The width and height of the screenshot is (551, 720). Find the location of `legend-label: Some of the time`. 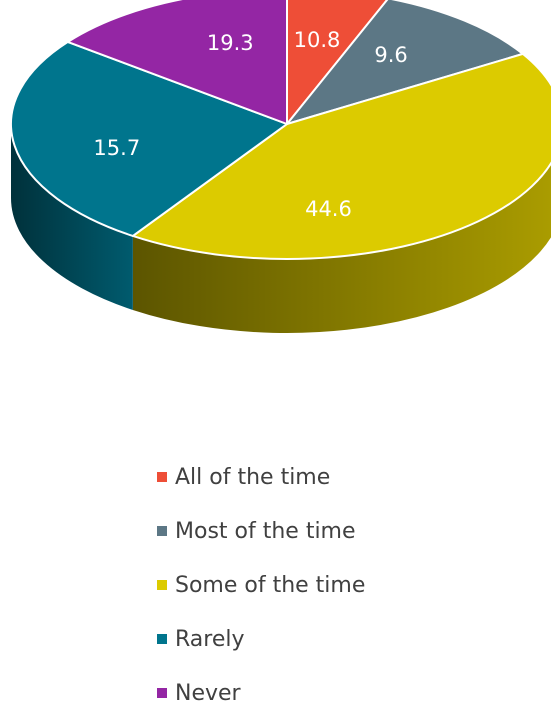

legend-label: Some of the time is located at coordinates (270, 585).